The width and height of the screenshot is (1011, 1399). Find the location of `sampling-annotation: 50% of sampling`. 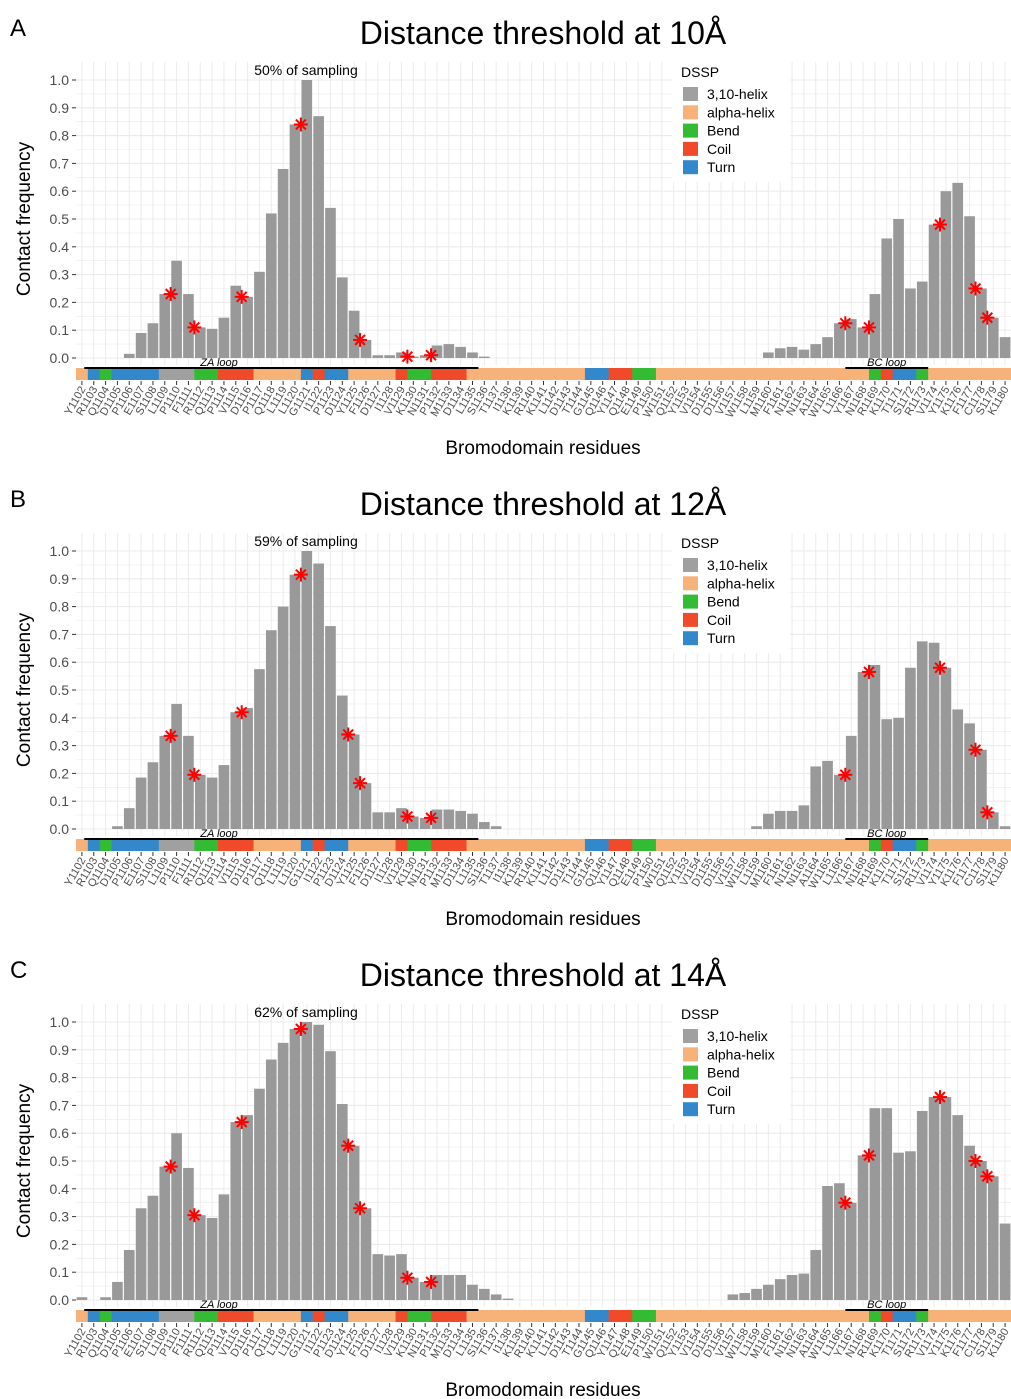

sampling-annotation: 50% of sampling is located at coordinates (306, 70).